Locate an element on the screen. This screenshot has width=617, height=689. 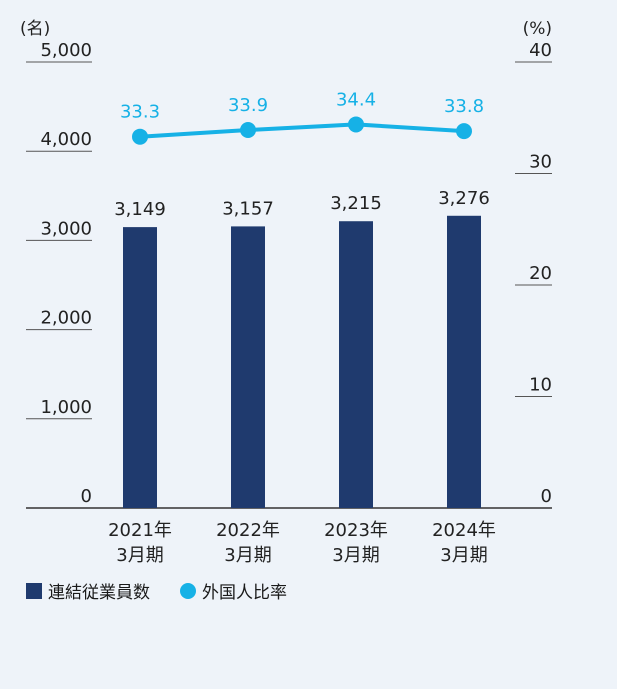
left-tick-label: 3,000 is located at coordinates (66, 228).